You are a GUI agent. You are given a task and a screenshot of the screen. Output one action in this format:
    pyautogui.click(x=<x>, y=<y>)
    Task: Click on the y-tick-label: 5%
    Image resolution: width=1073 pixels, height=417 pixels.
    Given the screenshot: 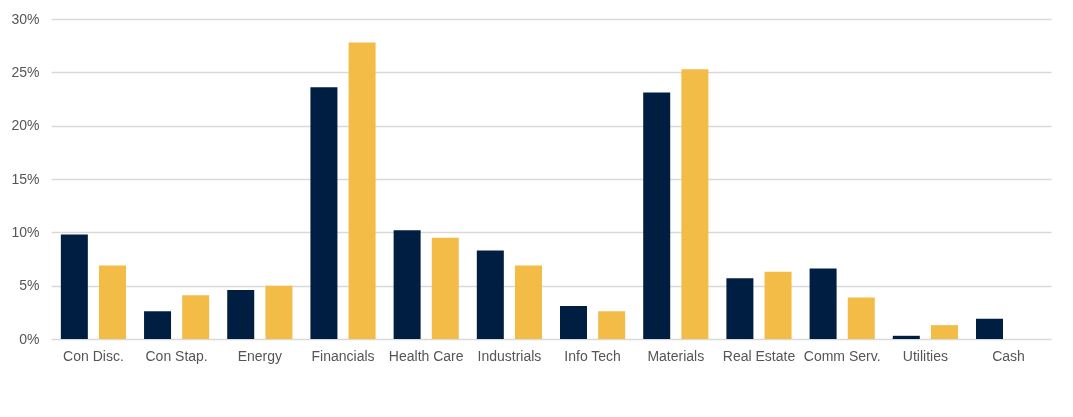 What is the action you would take?
    pyautogui.click(x=29, y=285)
    